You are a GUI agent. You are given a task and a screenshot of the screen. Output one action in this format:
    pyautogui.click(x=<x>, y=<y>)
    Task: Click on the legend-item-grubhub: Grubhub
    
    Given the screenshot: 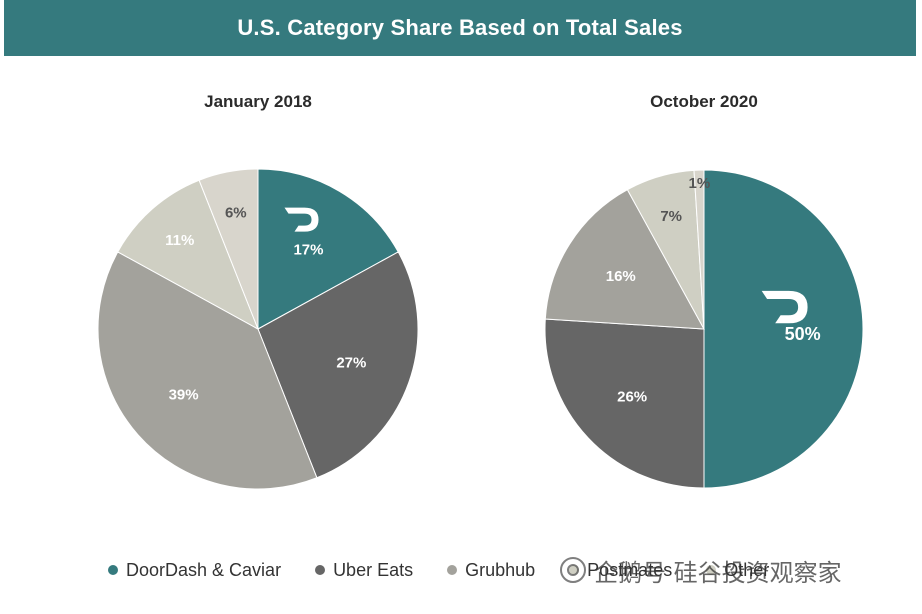 What is the action you would take?
    pyautogui.click(x=491, y=570)
    